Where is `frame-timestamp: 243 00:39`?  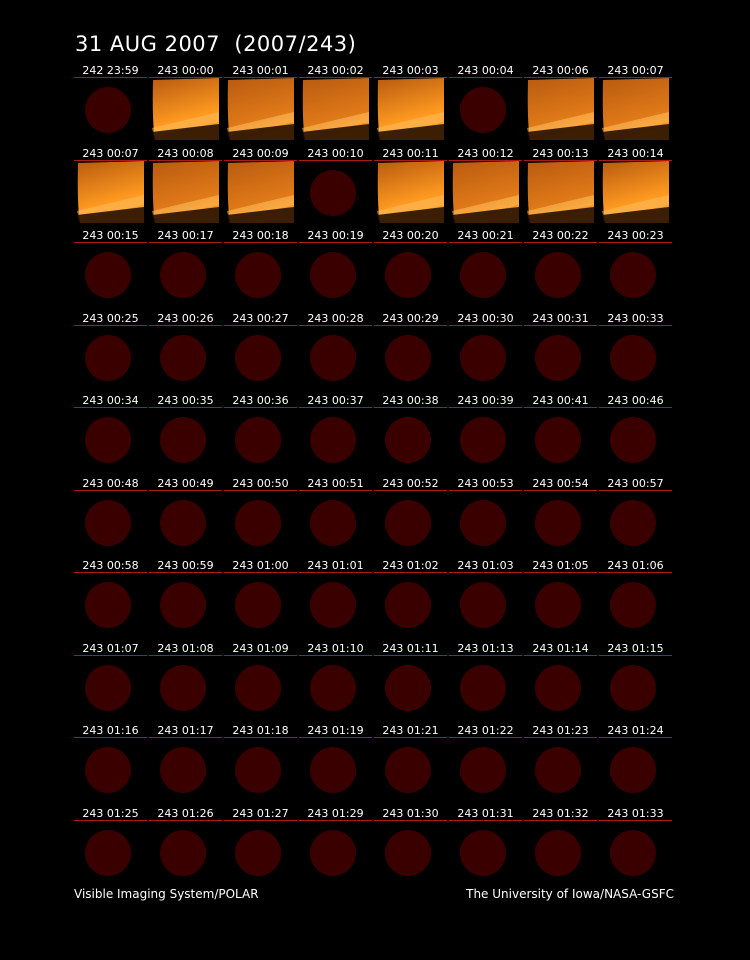 frame-timestamp: 243 00:39 is located at coordinates (485, 401).